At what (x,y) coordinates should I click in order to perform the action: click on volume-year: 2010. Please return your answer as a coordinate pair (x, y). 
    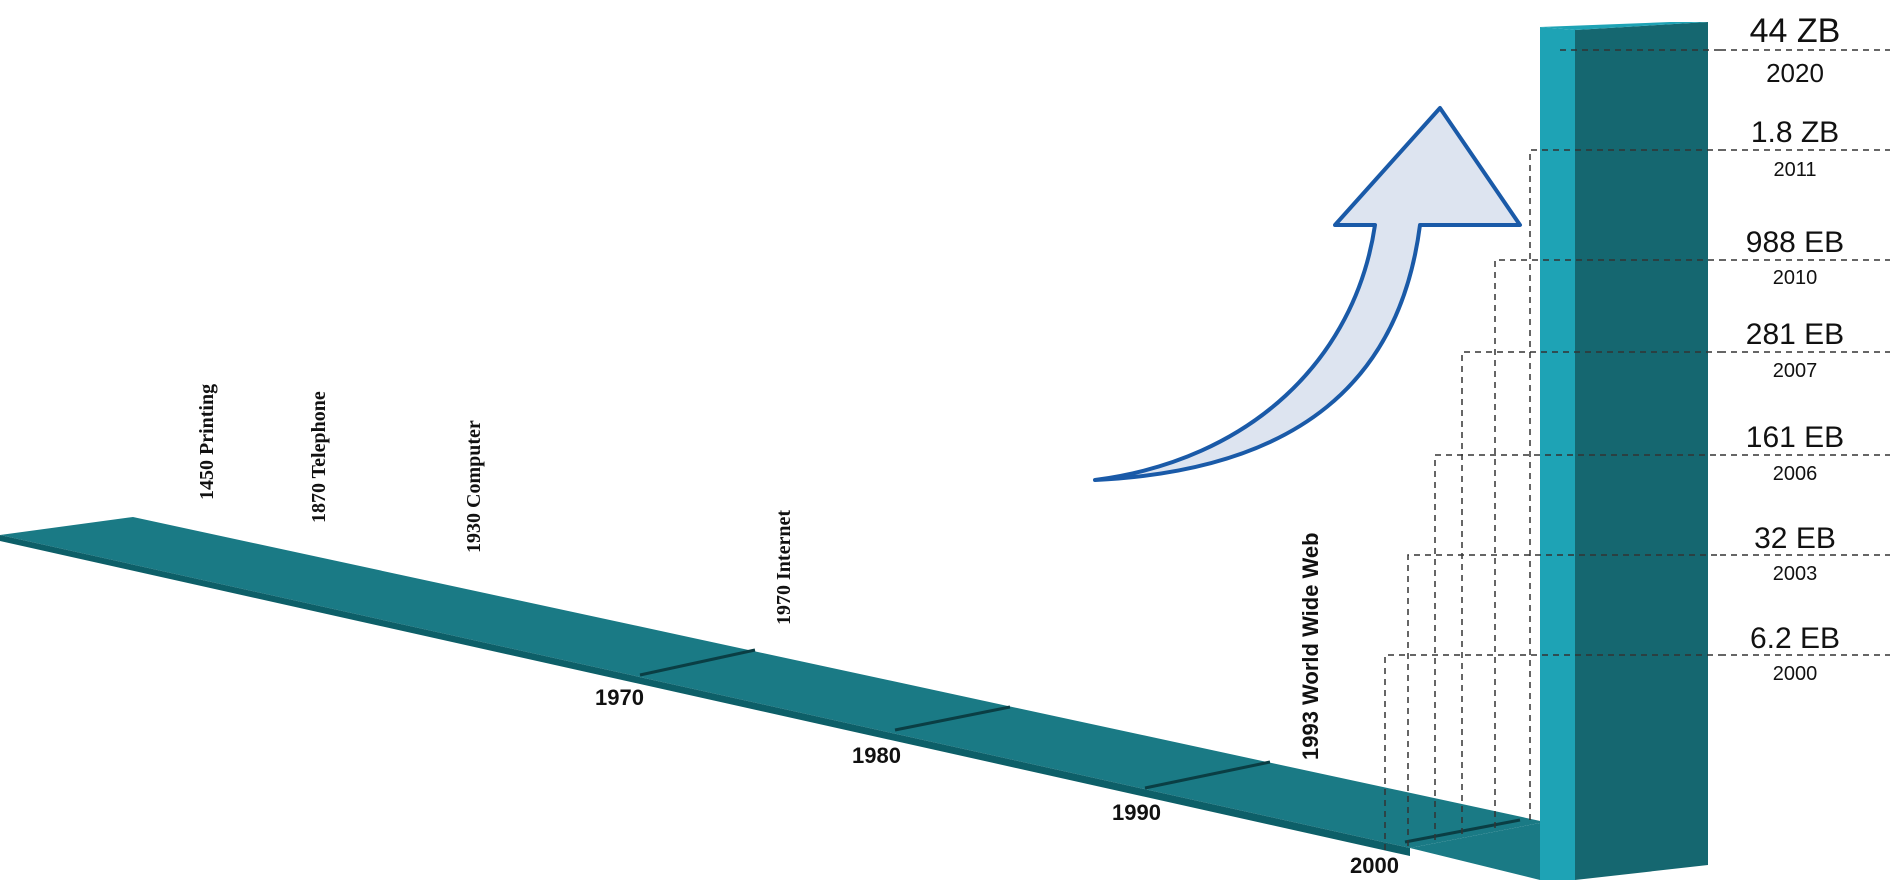
    Looking at the image, I should click on (1795, 278).